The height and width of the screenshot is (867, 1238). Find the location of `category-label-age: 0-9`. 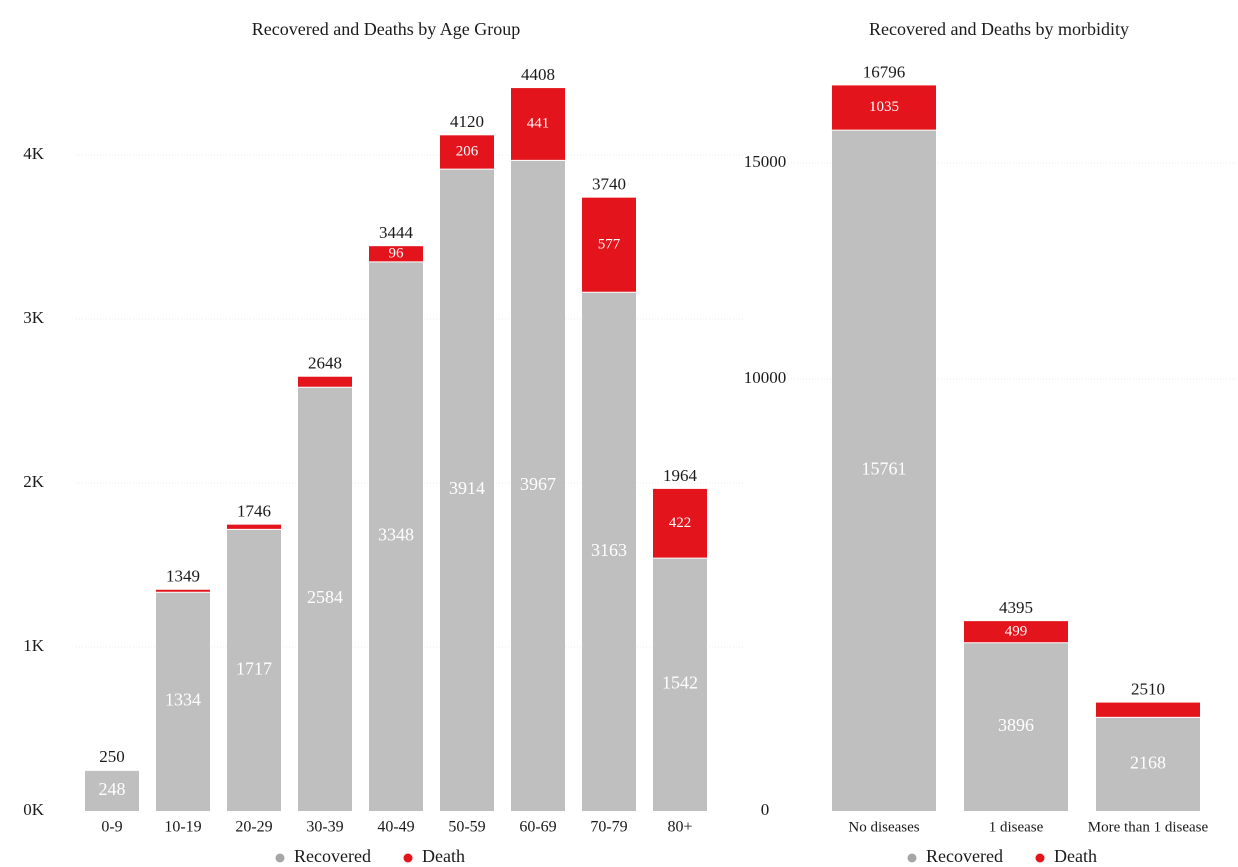

category-label-age: 0-9 is located at coordinates (111, 827).